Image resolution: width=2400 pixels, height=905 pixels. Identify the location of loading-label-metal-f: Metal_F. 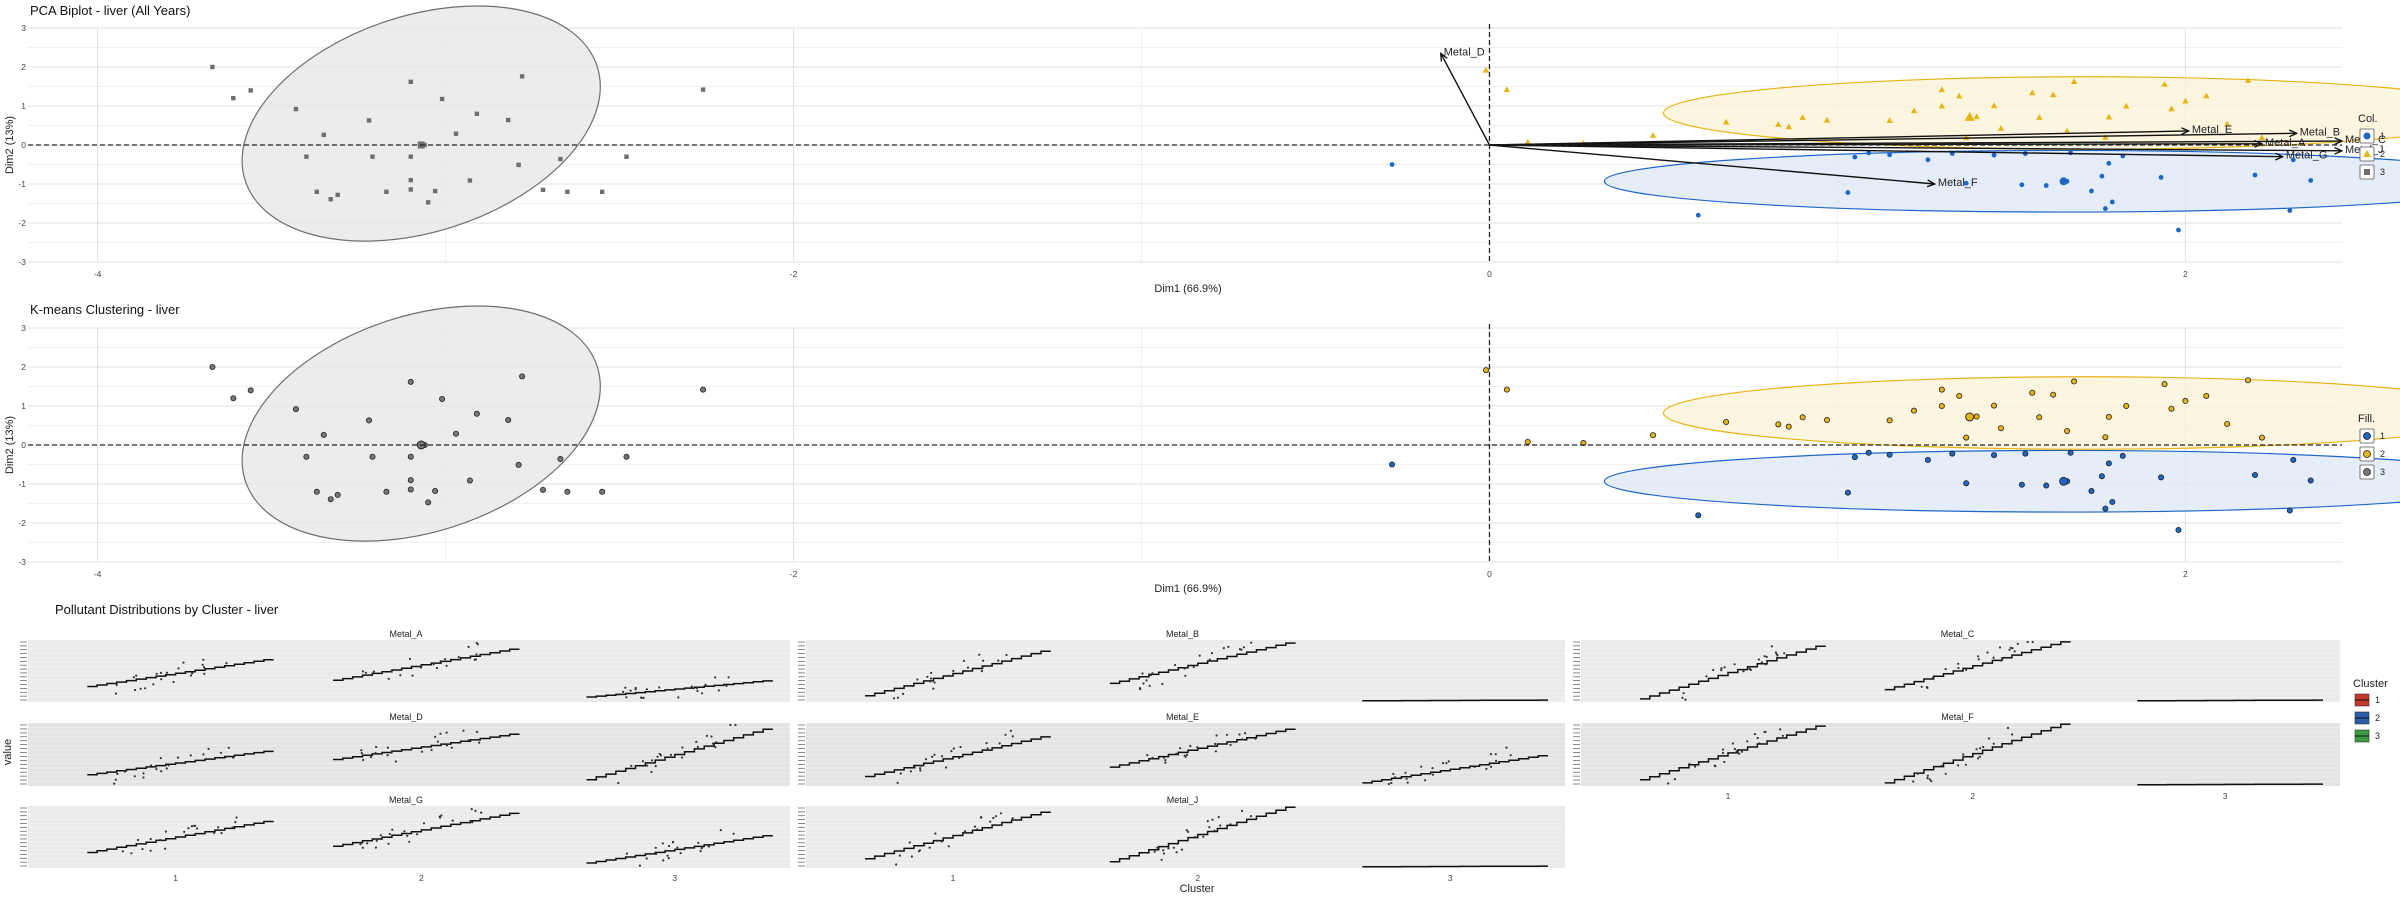
(1958, 183).